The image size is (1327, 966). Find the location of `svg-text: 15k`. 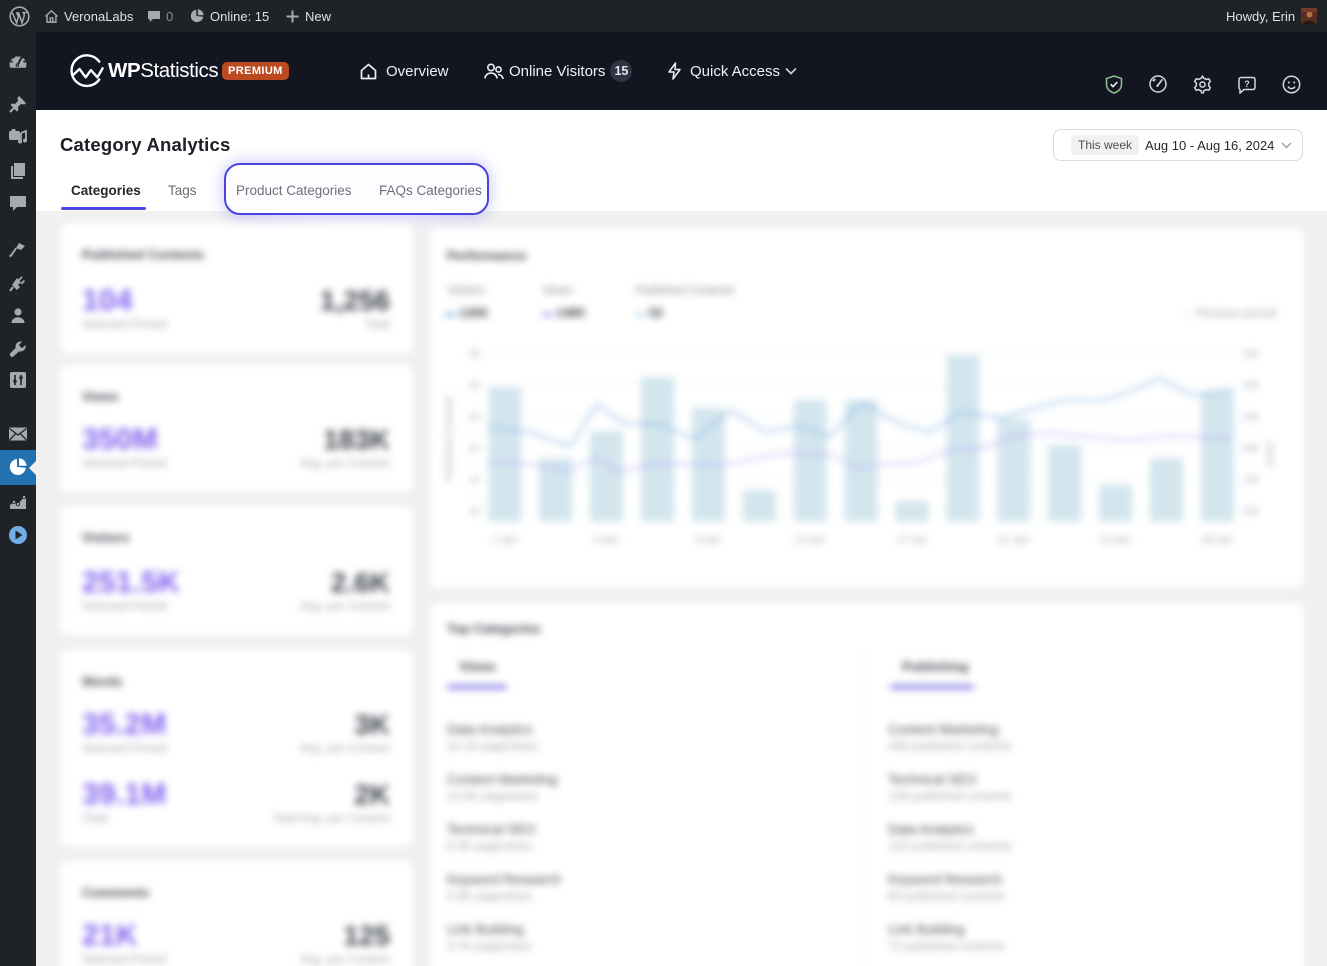

svg-text: 15k is located at coordinates (1251, 480).